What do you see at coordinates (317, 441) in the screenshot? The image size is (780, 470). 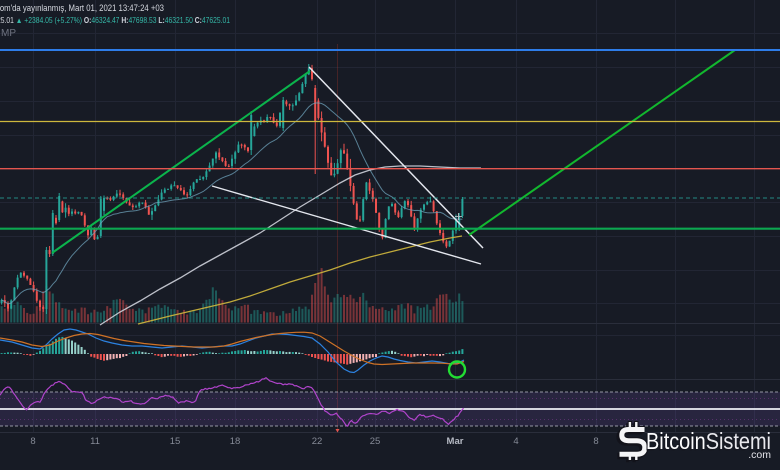 I see `svg-text: 22` at bounding box center [317, 441].